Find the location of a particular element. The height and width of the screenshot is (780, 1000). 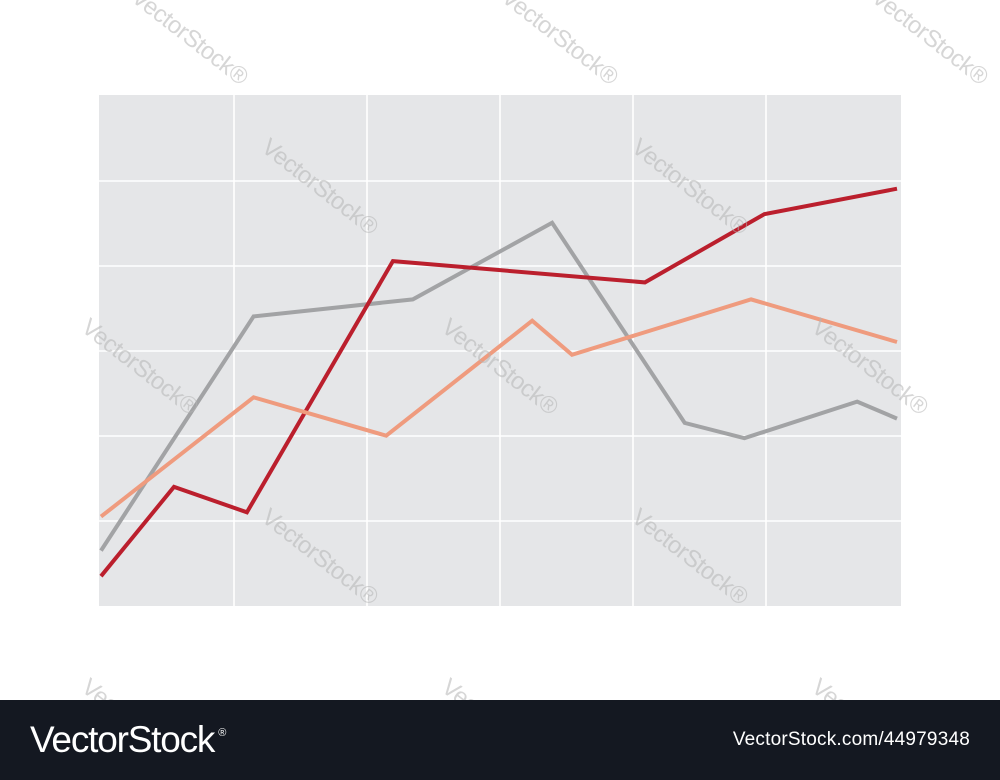

image-id-text: VectorStock.com/44979348 is located at coordinates (851, 739).